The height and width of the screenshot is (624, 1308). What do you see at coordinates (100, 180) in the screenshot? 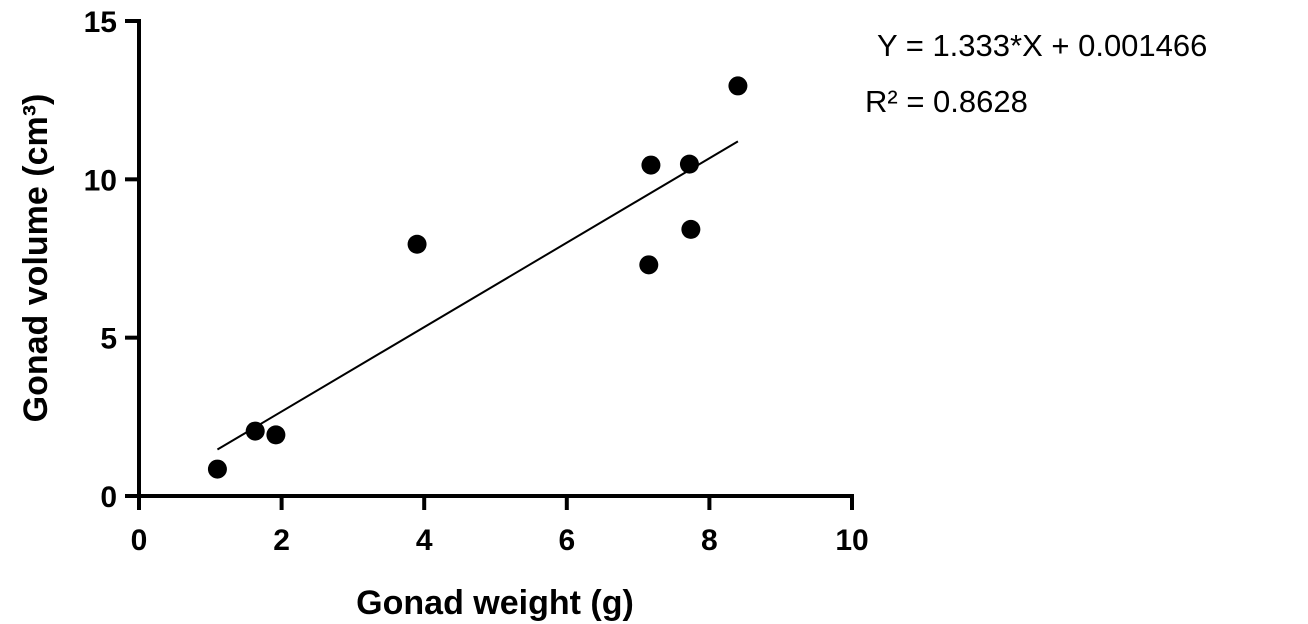
I see `y-tick-label: 10` at bounding box center [100, 180].